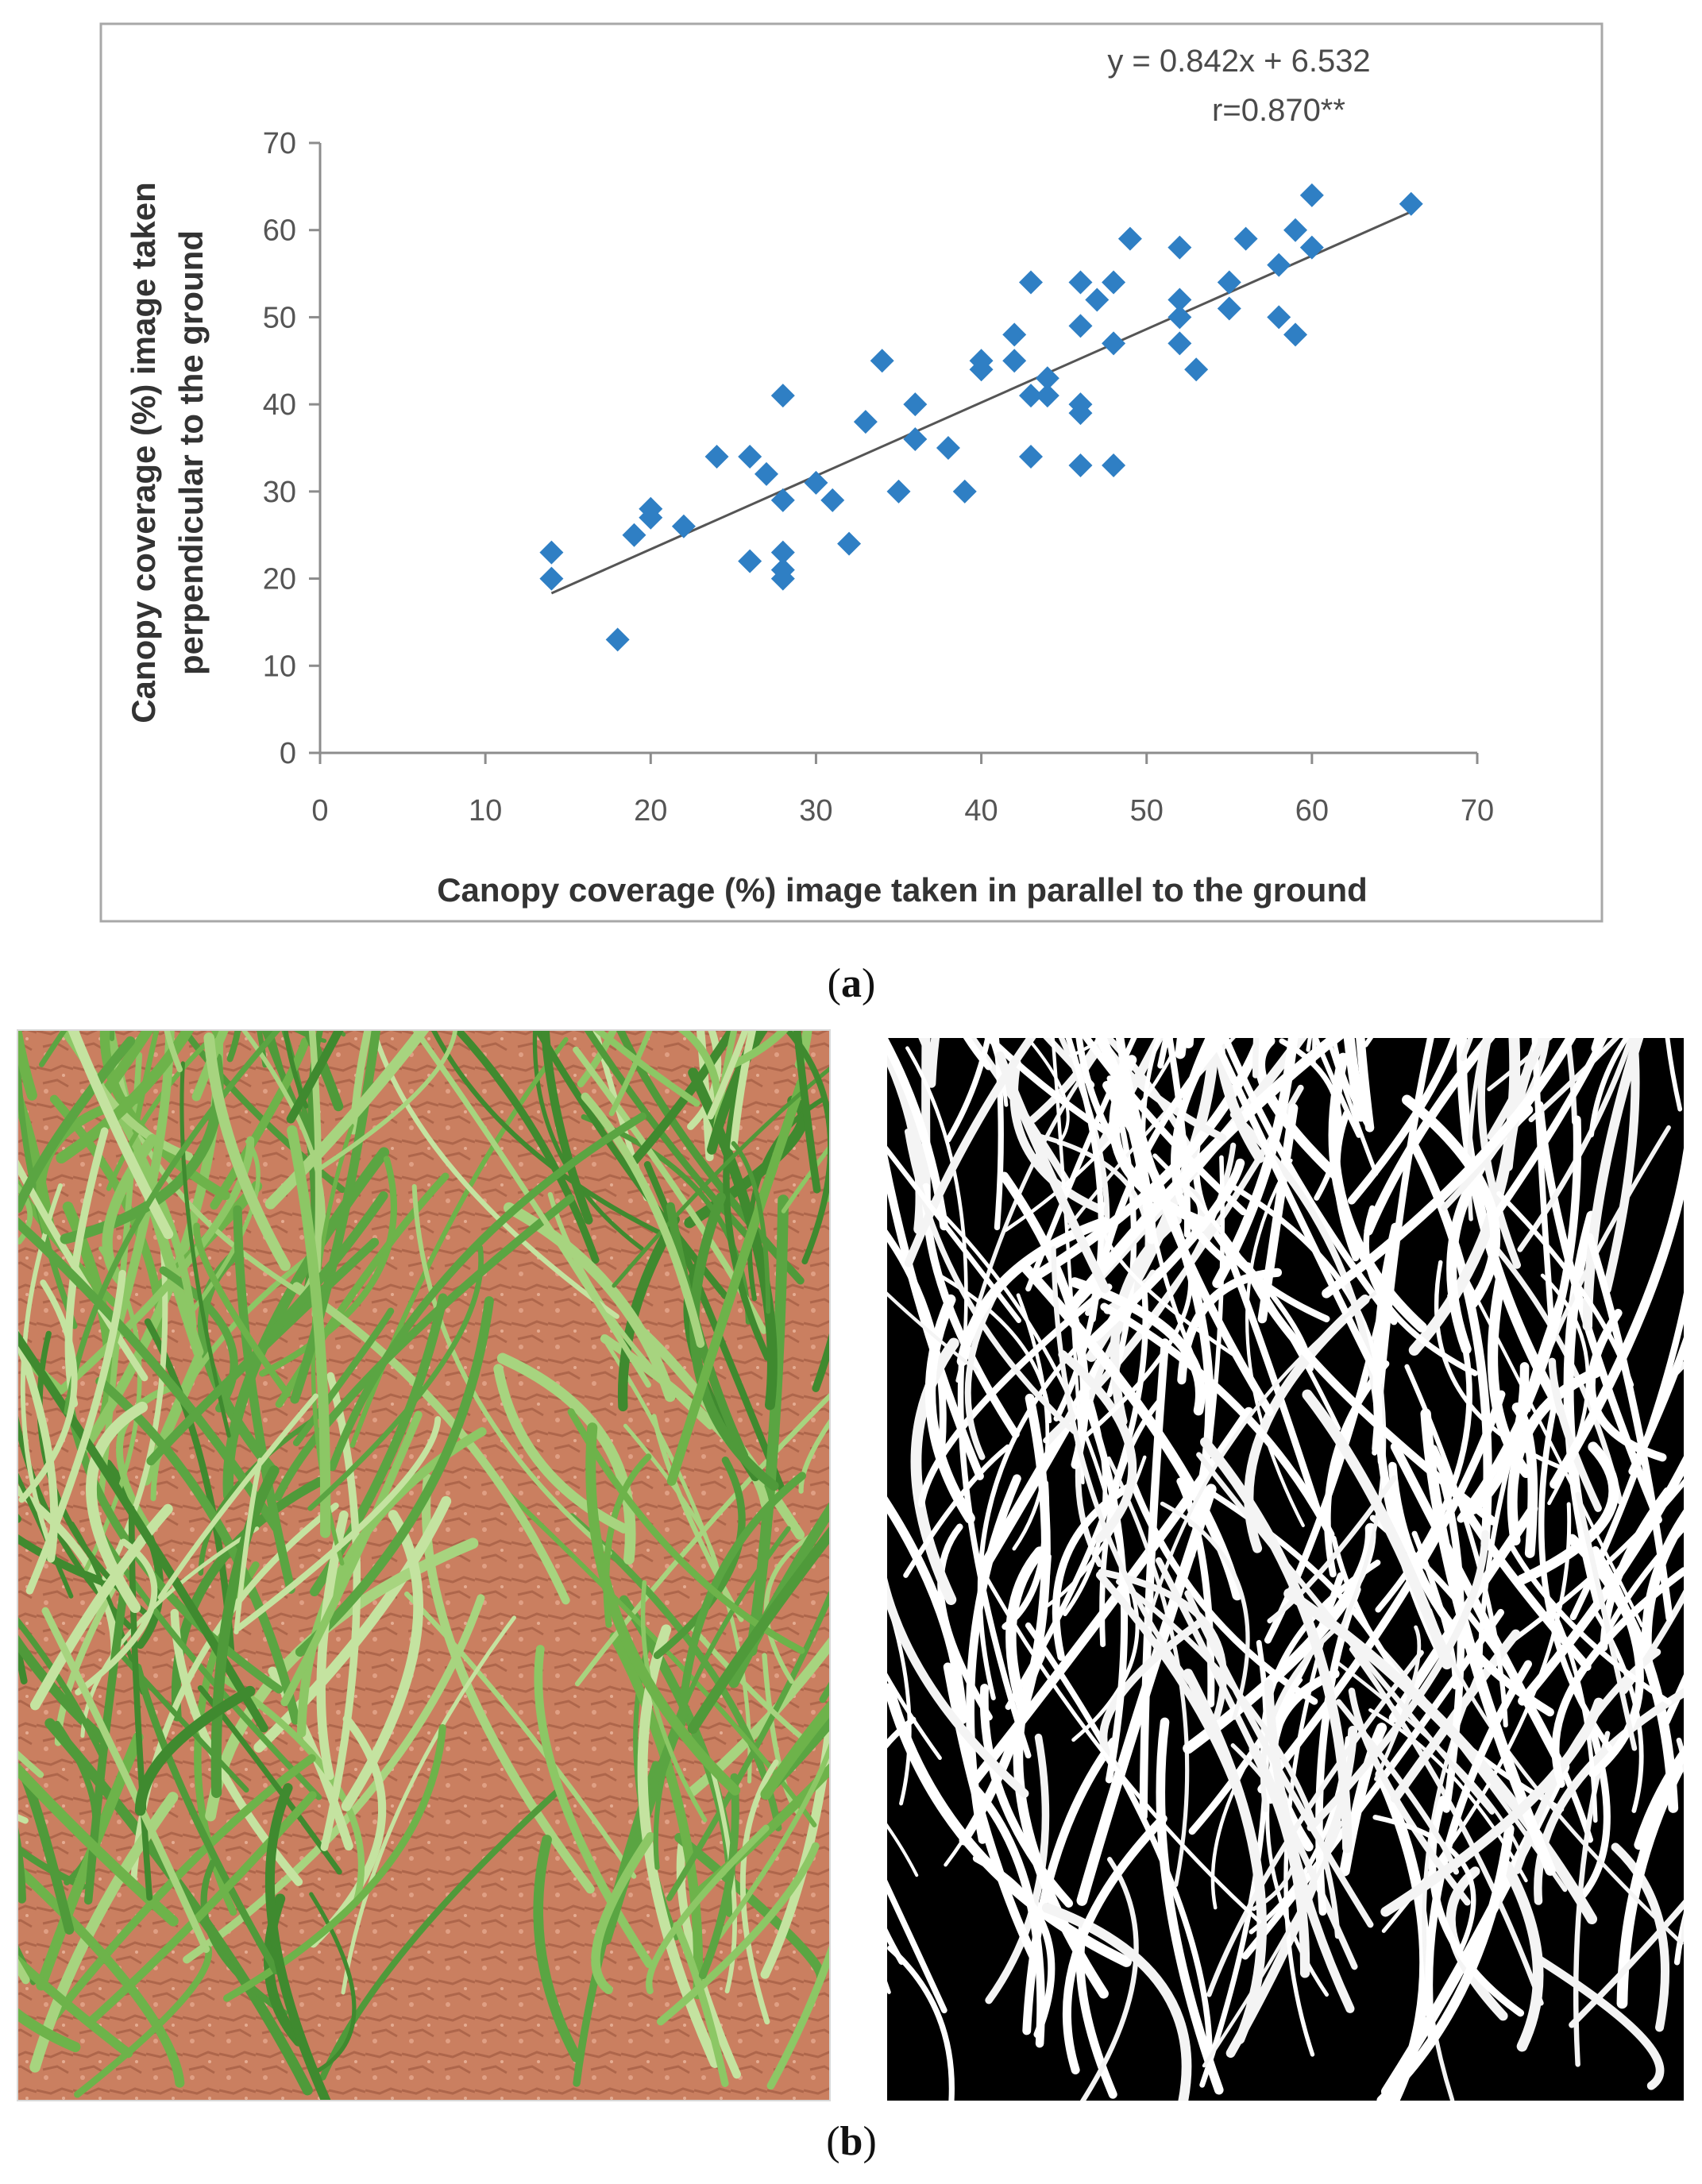 The width and height of the screenshot is (1702, 2184). What do you see at coordinates (902, 790) in the screenshot?
I see `x-axis-ticks: 0 10 20 30 40 50 60 70` at bounding box center [902, 790].